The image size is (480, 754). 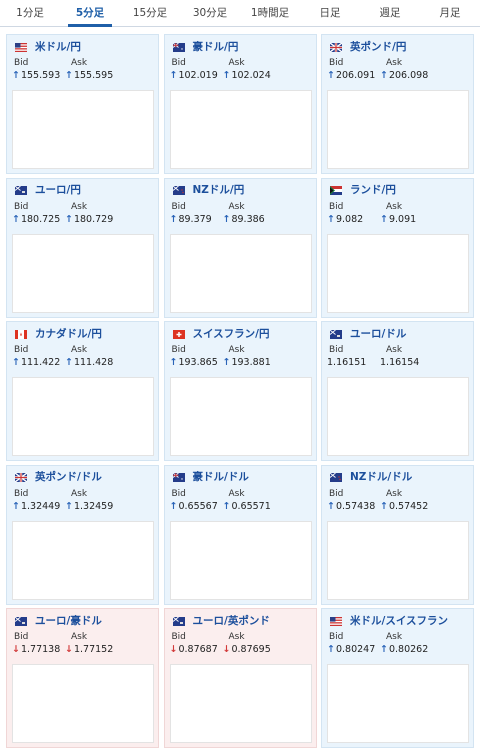 I want to click on flag-icon: 0.65550.6550.65450.6548:209:2010:20, so click(x=243, y=508).